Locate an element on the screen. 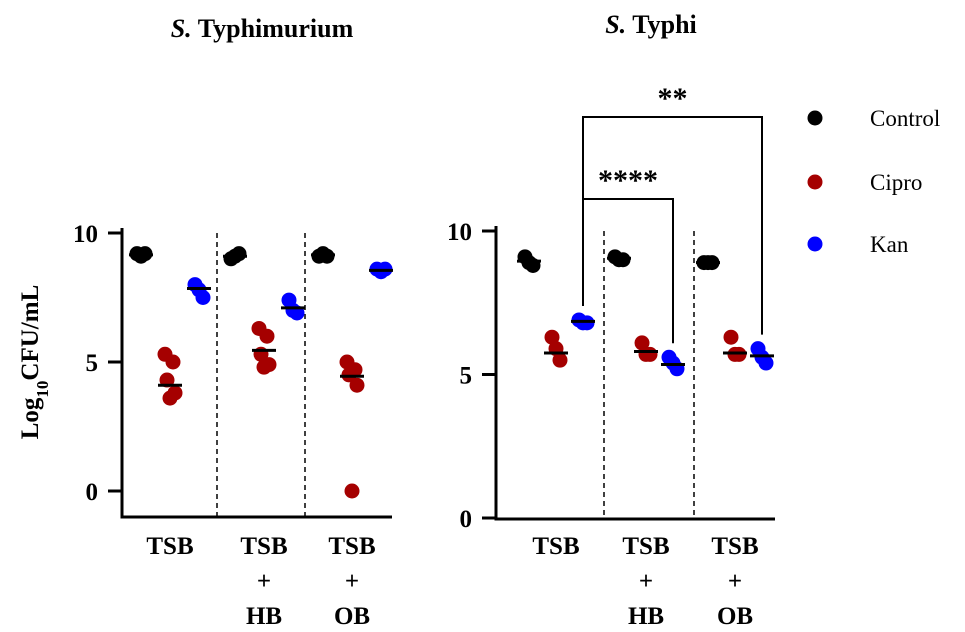  panel2-point-kan is located at coordinates (766, 363).